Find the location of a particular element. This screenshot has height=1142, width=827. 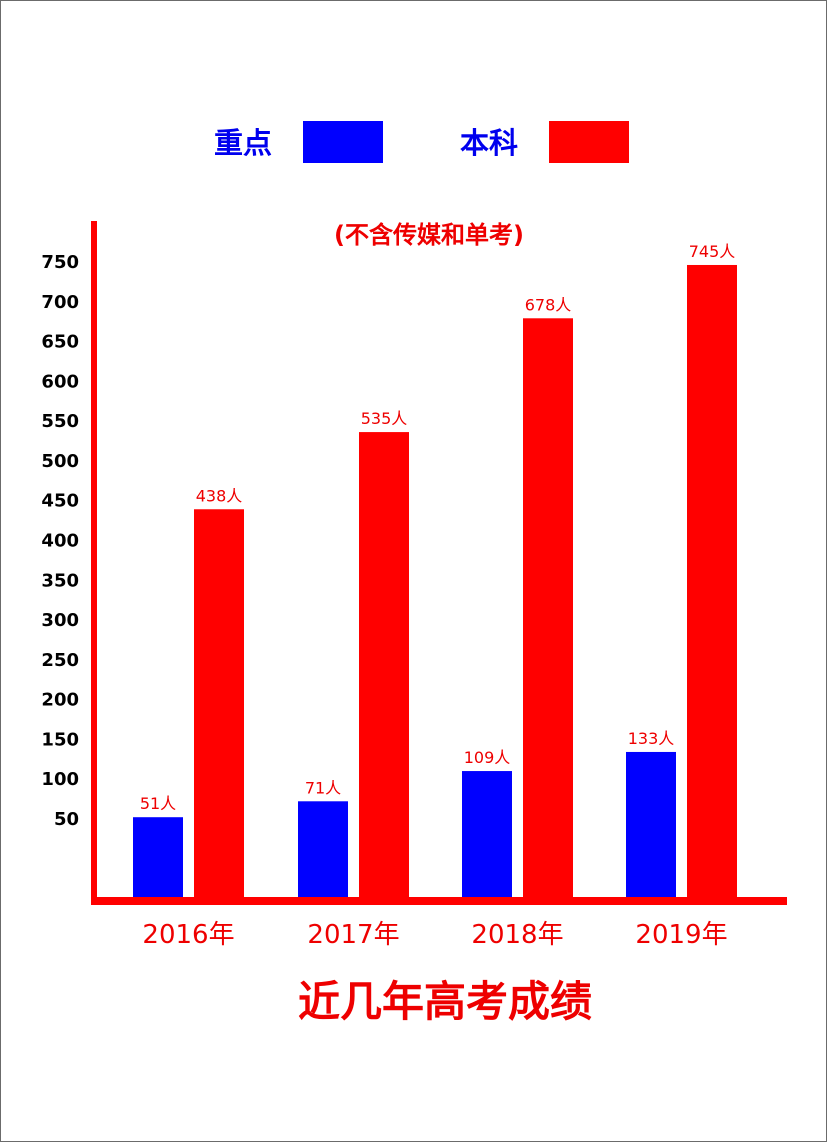

data-label: 535人 is located at coordinates (384, 418).